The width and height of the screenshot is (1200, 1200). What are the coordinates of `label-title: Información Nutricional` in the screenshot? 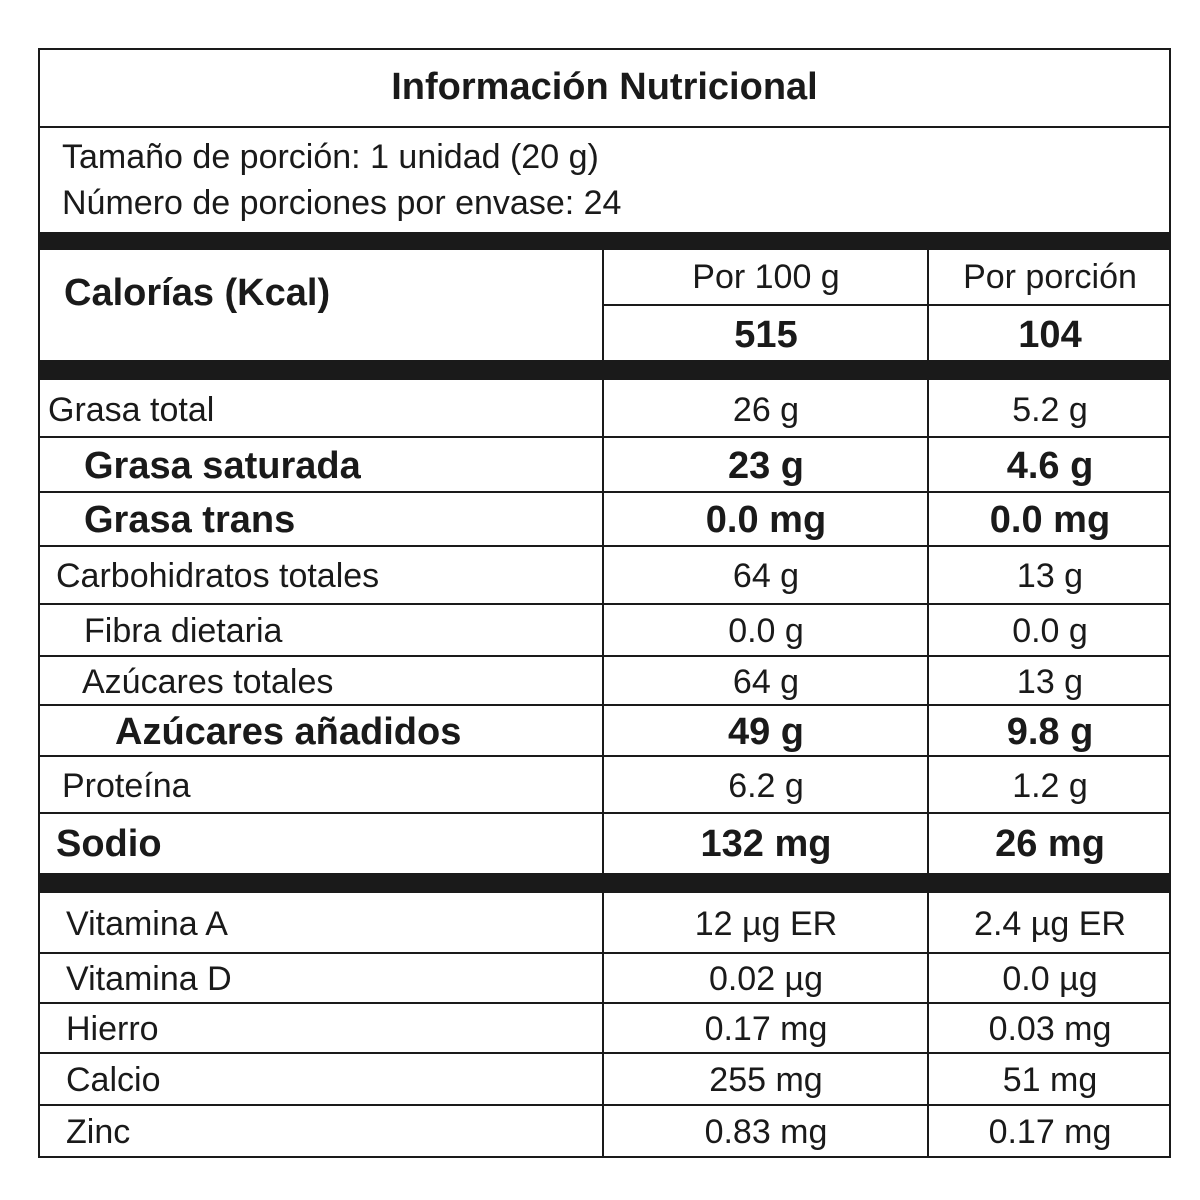 It's located at (604, 87).